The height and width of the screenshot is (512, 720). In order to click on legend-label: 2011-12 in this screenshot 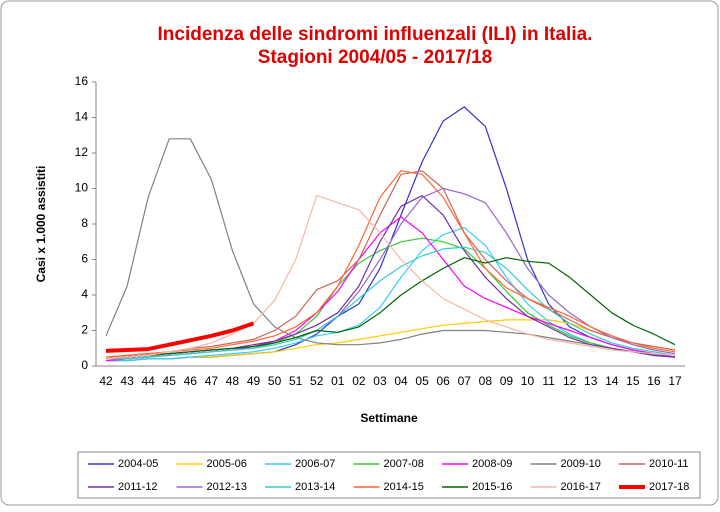, I will do `click(138, 487)`.